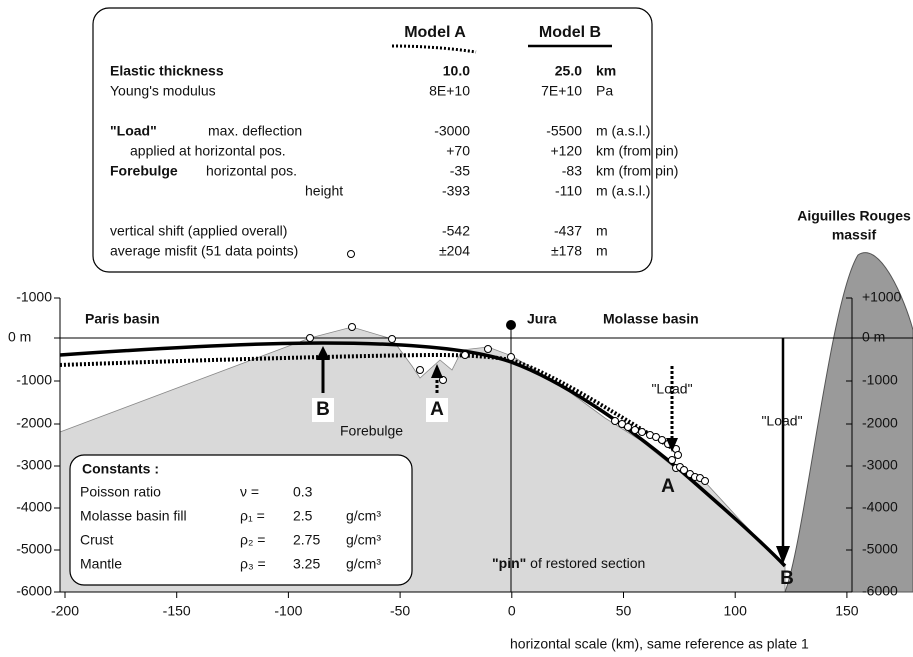  Describe the element at coordinates (133, 516) in the screenshot. I see `constant-name: Molasse basin fill` at that location.